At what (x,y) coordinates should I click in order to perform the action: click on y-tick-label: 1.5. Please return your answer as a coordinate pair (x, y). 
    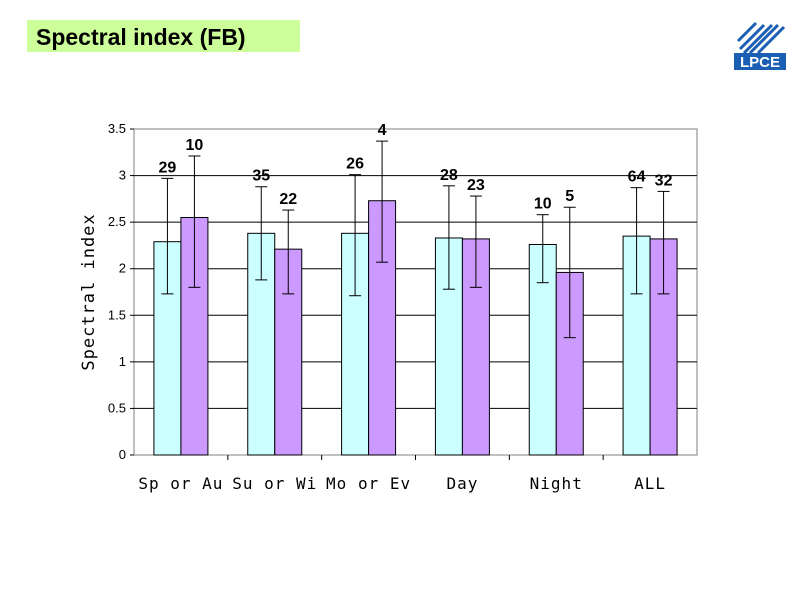
    Looking at the image, I should click on (117, 314).